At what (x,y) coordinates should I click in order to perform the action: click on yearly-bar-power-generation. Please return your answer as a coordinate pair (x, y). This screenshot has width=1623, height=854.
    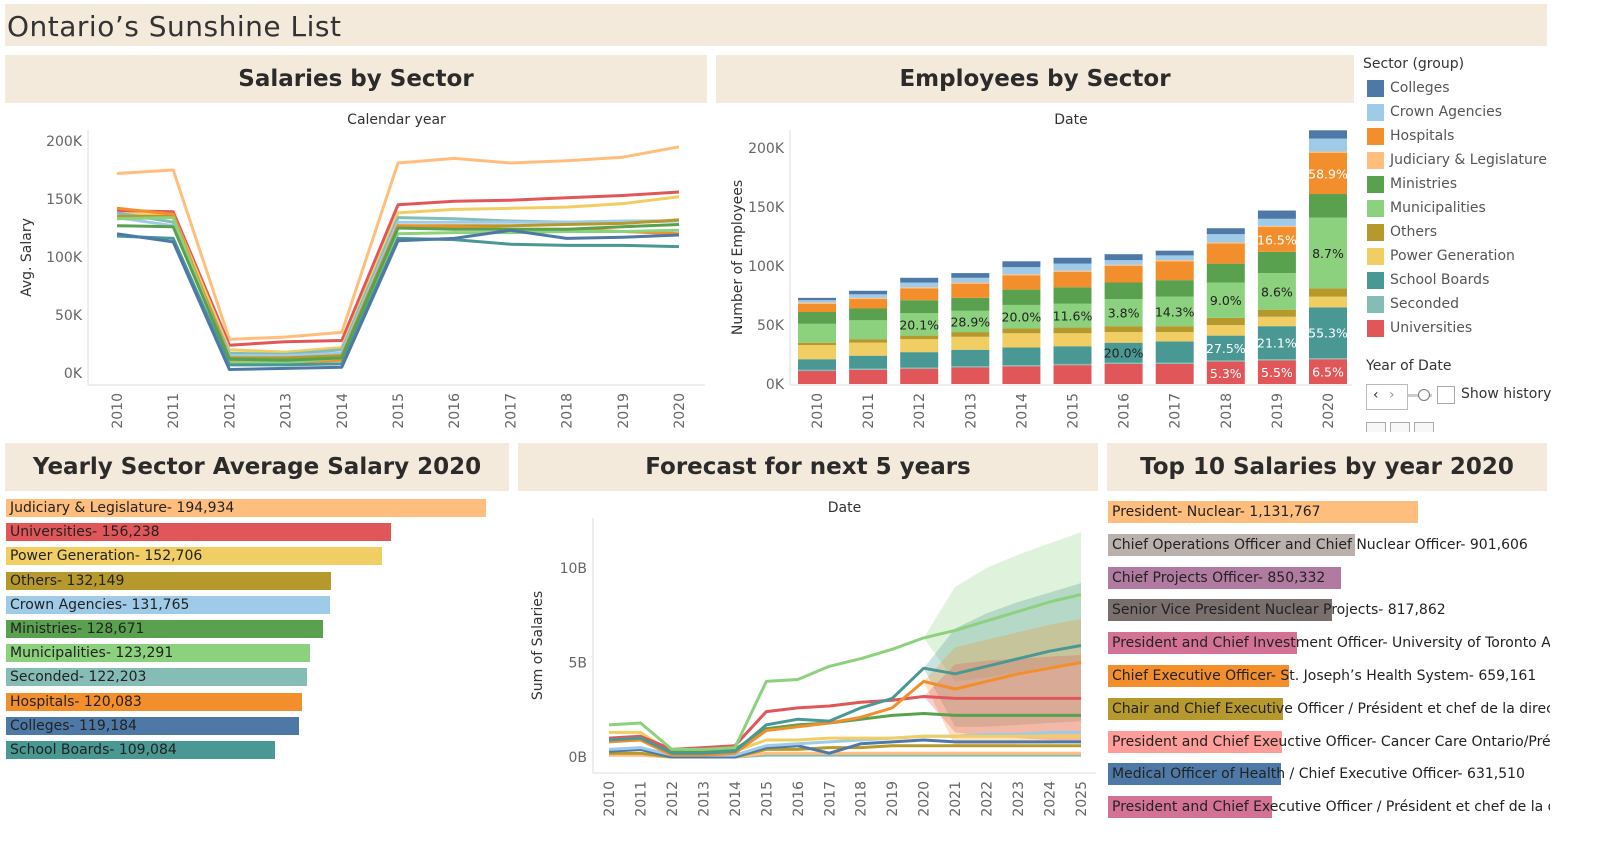
    Looking at the image, I should click on (194, 556).